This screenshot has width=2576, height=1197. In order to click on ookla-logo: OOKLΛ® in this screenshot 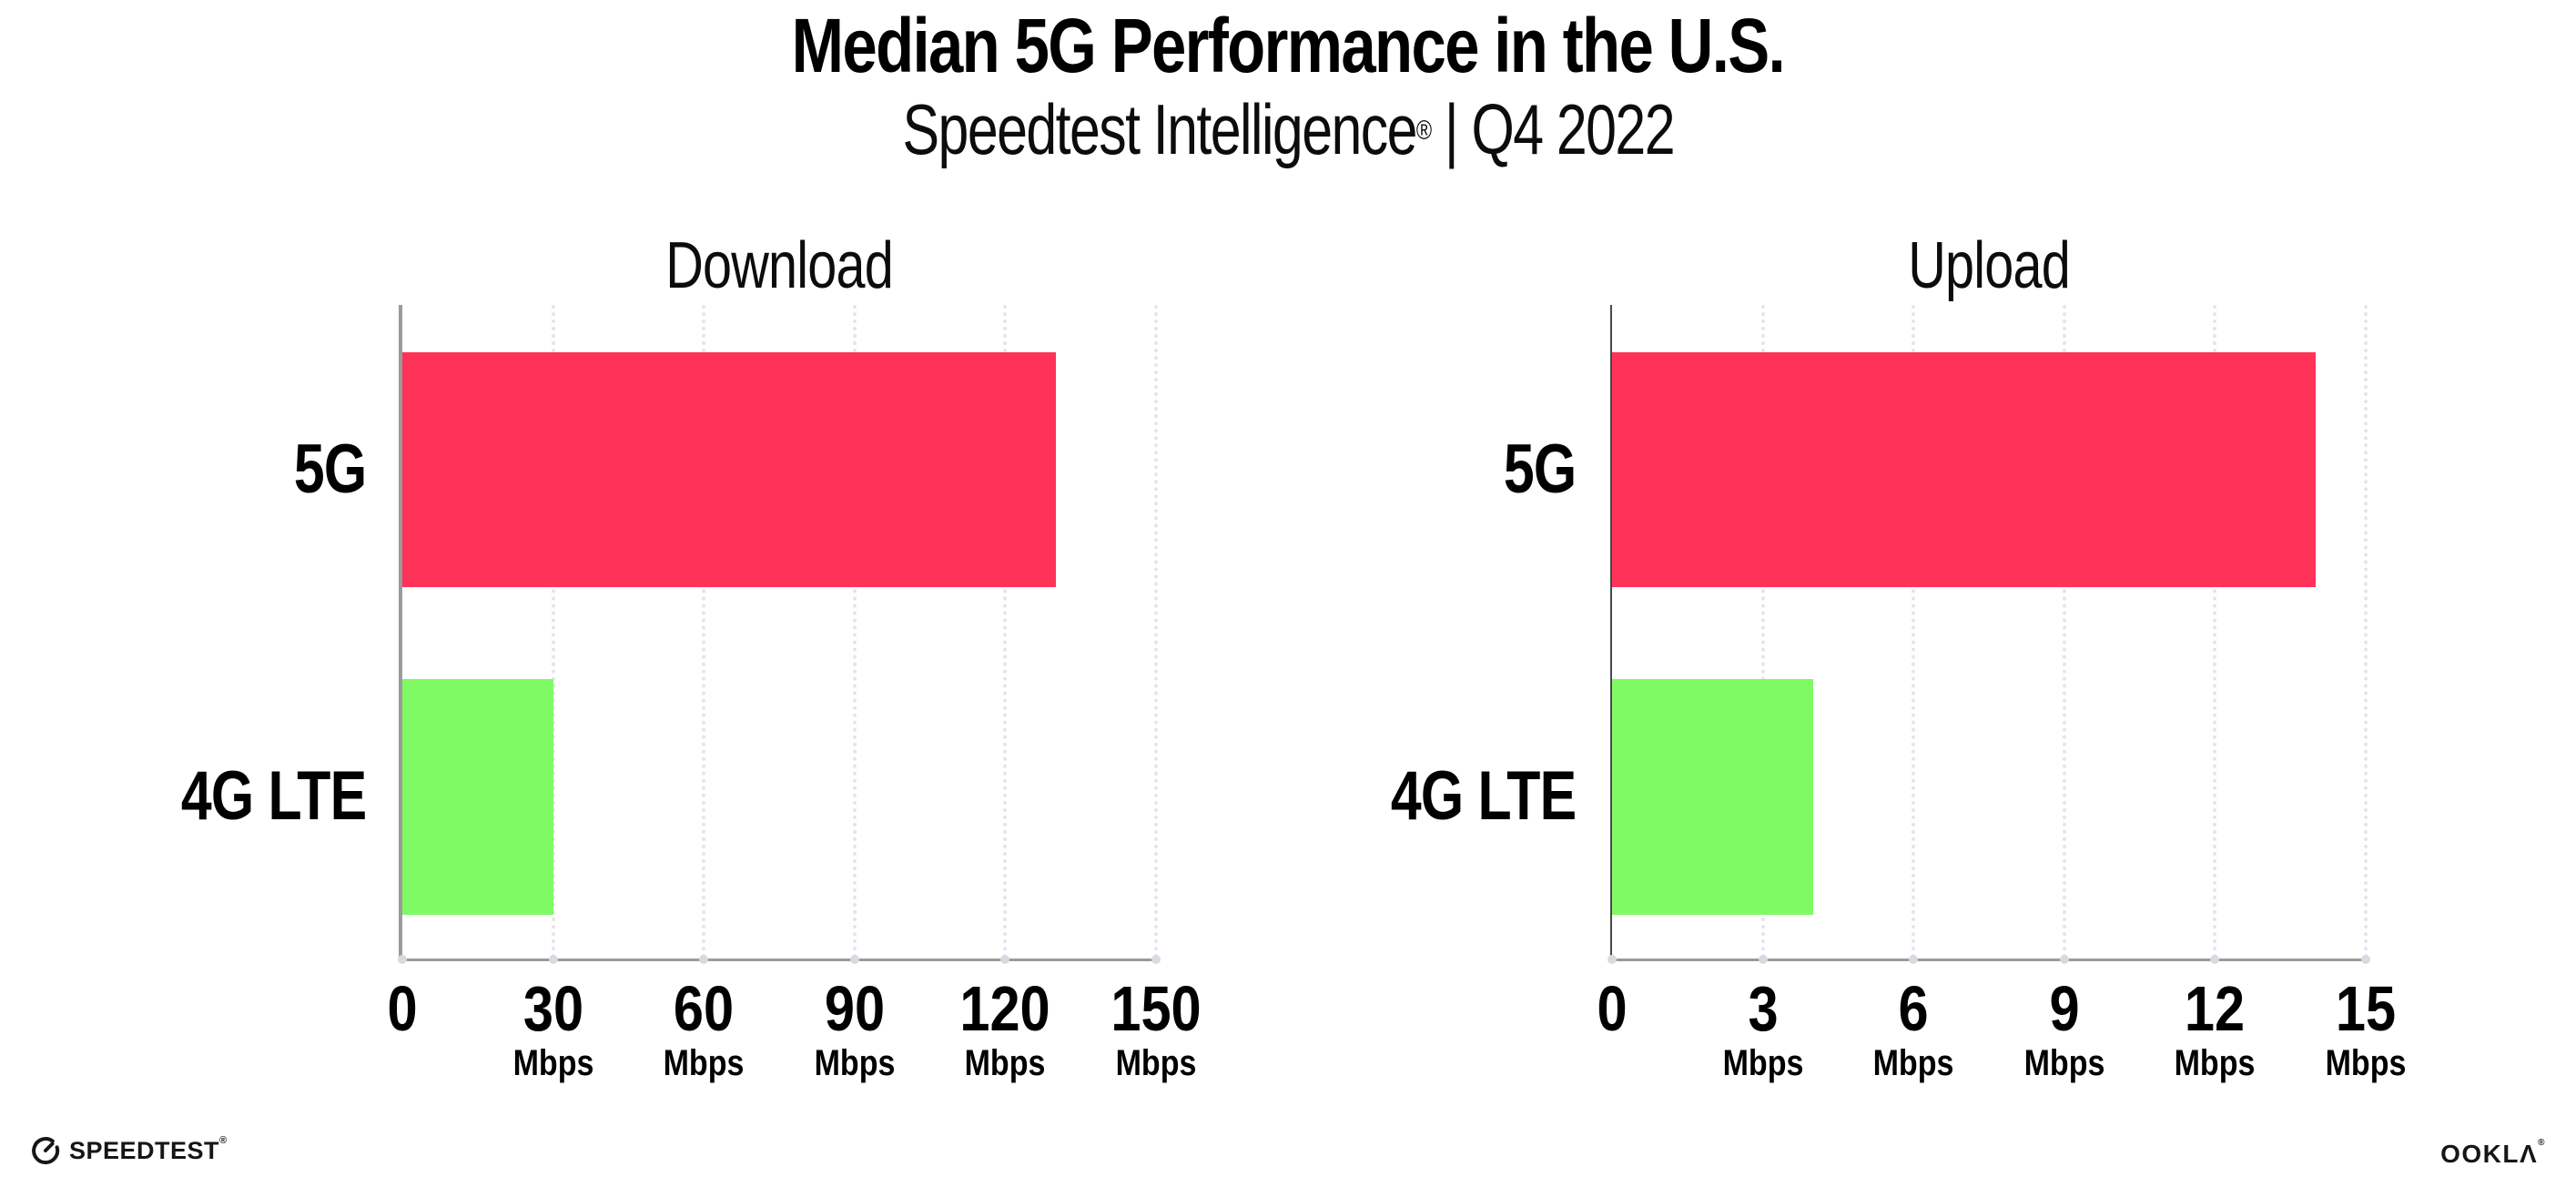, I will do `click(2493, 1153)`.